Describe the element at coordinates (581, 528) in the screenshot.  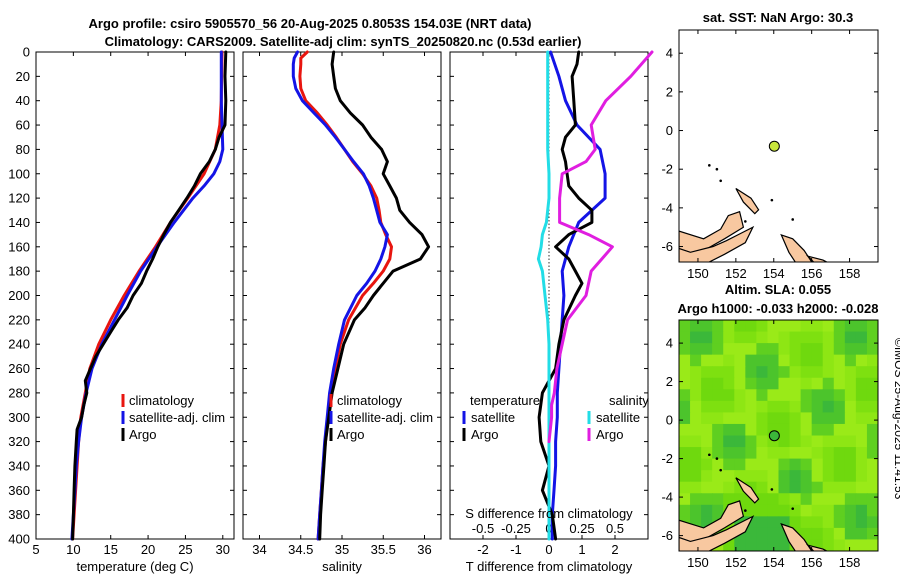
I see `s-x-tick-label: 0.25` at that location.